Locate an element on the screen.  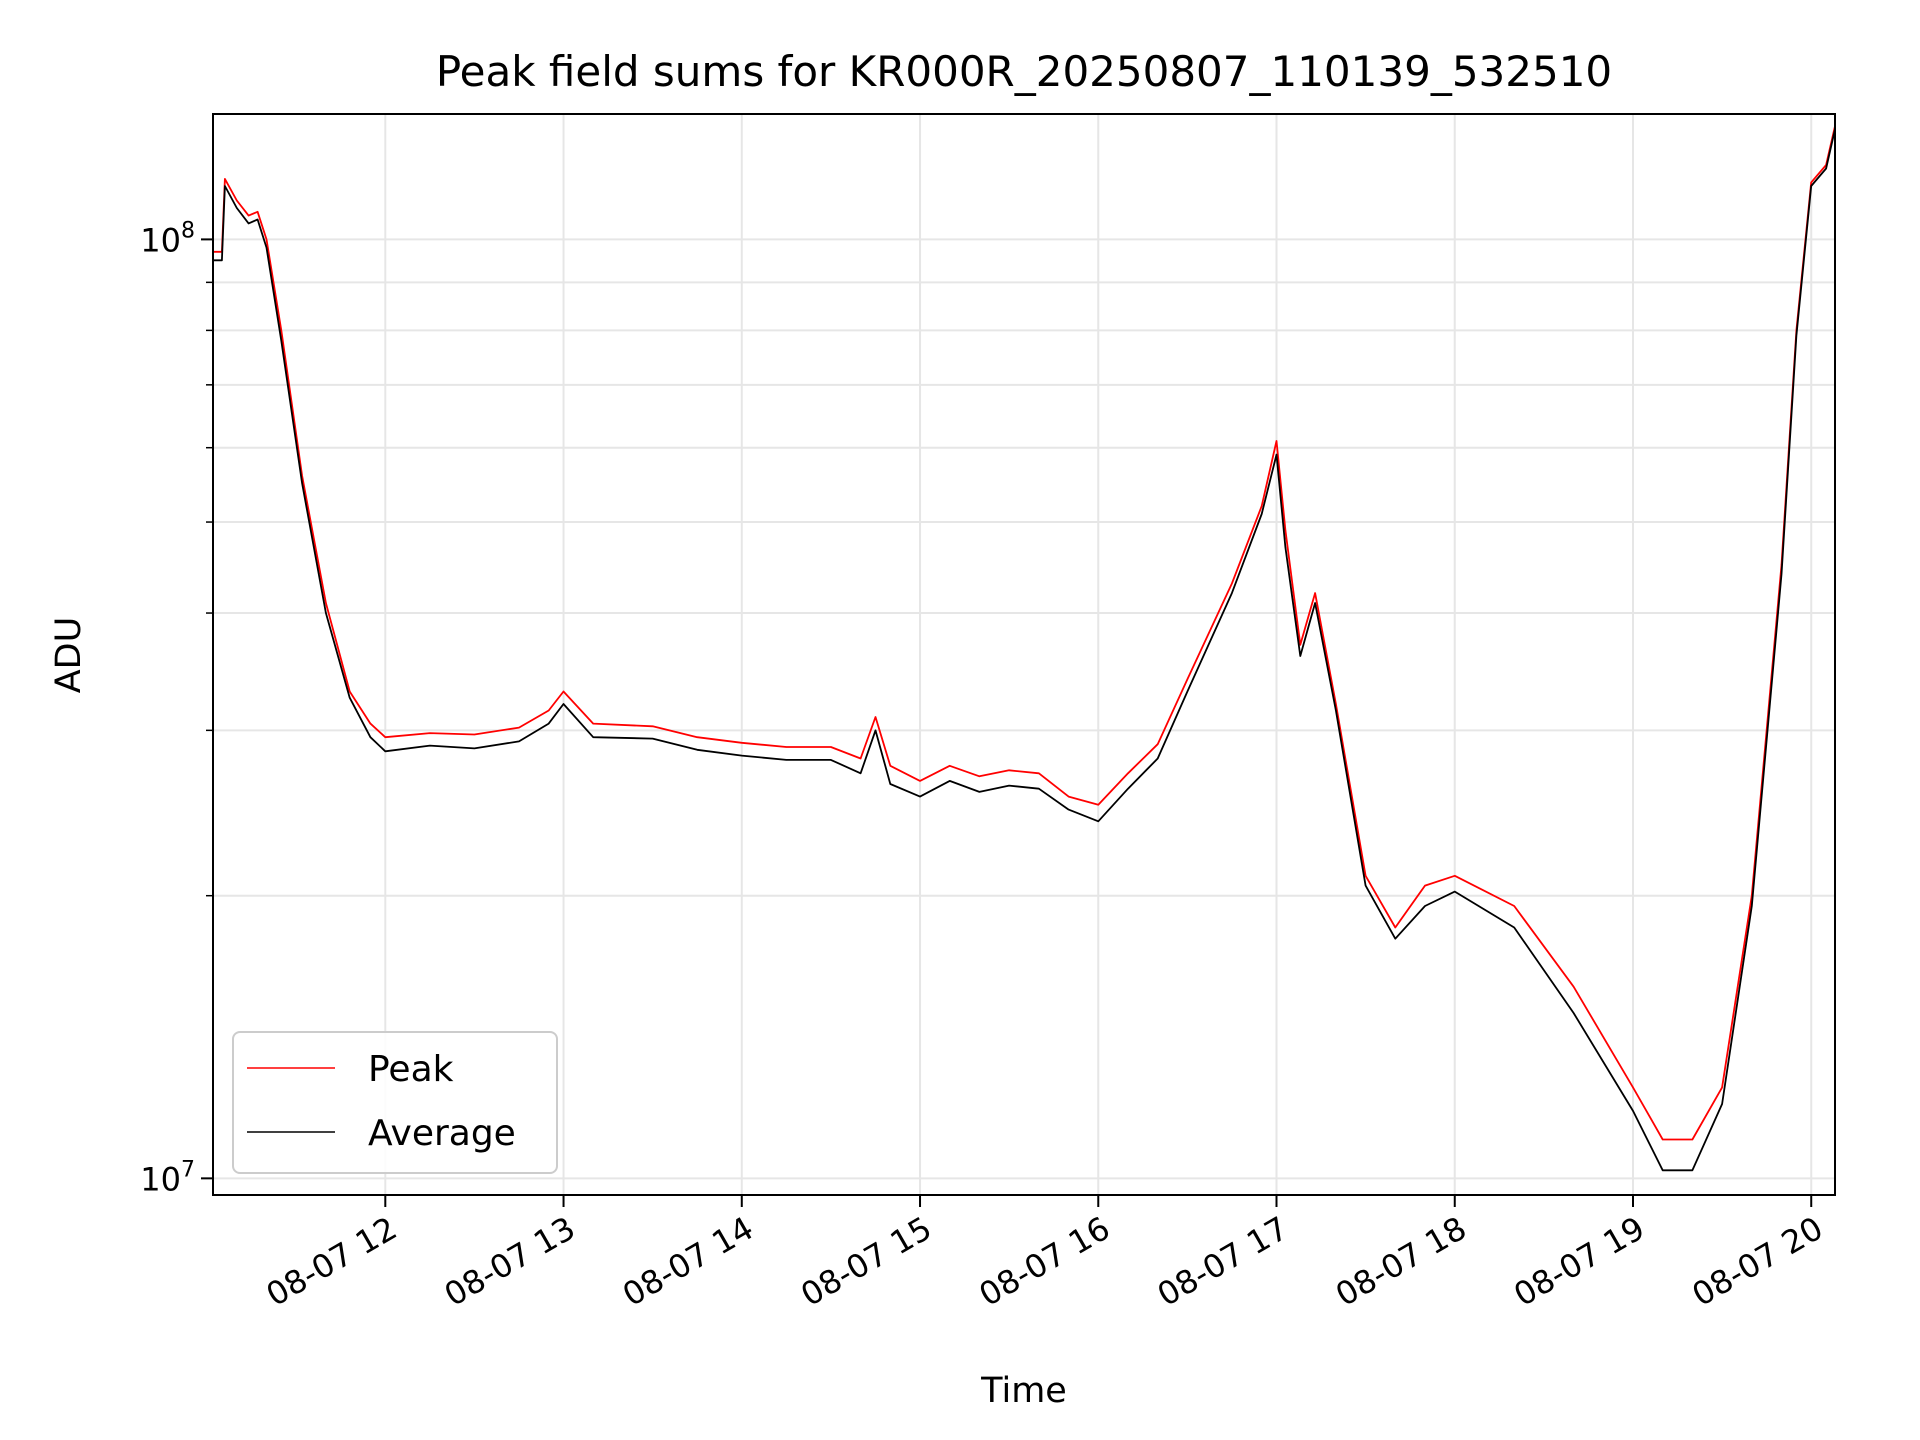
legend-label-peak: Peak is located at coordinates (411, 1069).